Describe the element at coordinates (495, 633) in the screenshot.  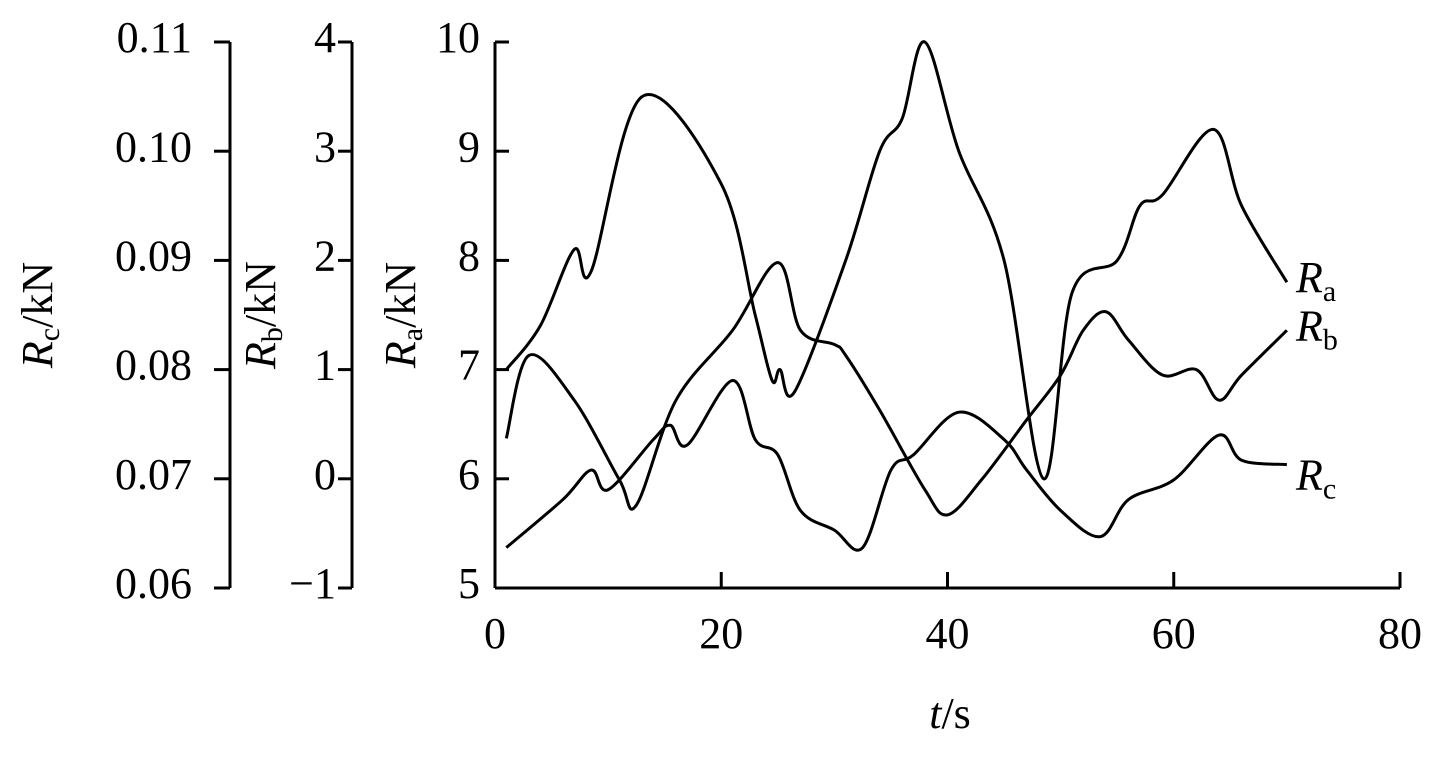
I see `x-tick-label: 0` at that location.